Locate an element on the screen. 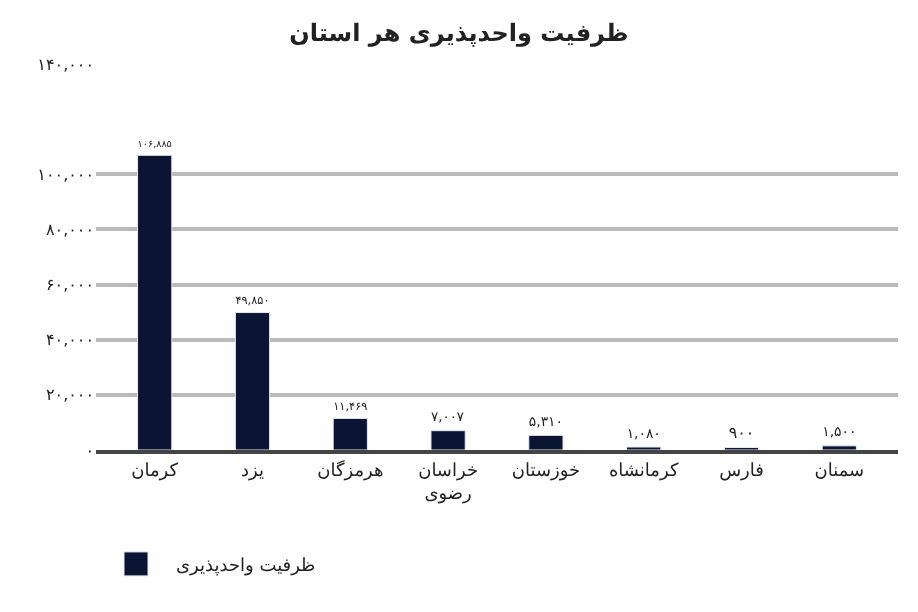 The height and width of the screenshot is (612, 918). x-tick-label: خراسان رضوی is located at coordinates (448, 483).